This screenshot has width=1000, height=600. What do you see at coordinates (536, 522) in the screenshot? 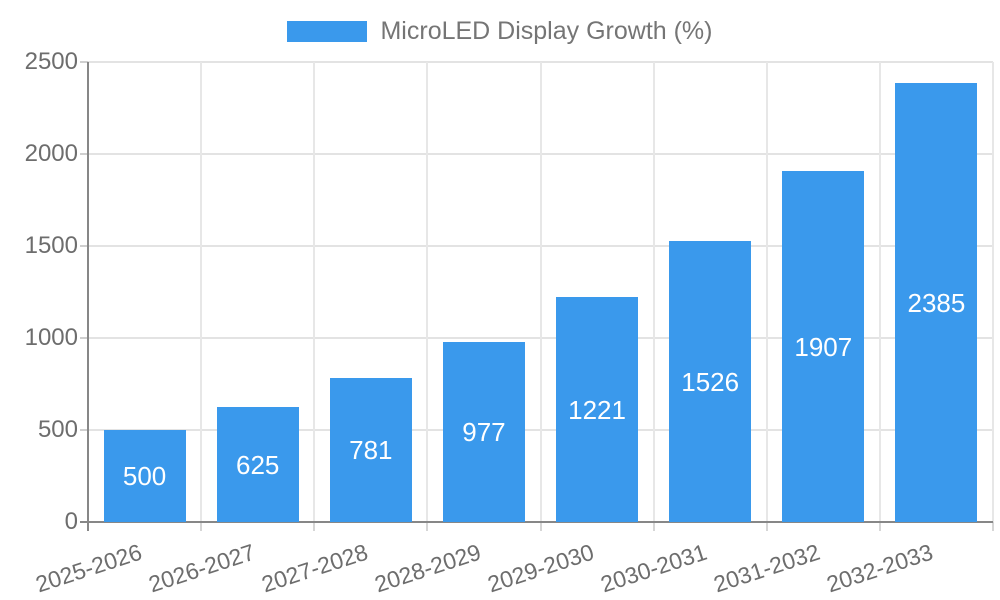
I see `x-axis-line` at bounding box center [536, 522].